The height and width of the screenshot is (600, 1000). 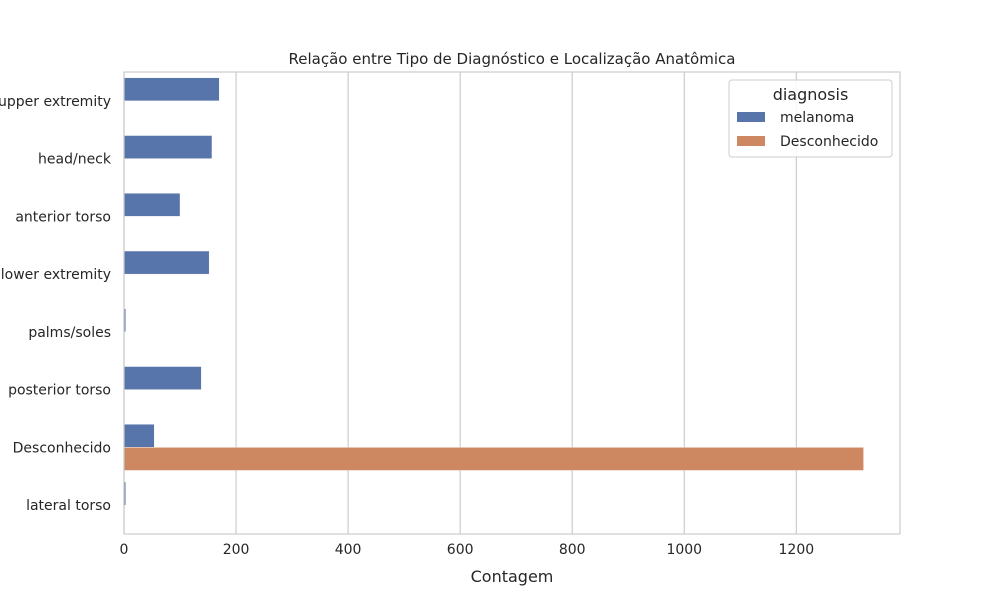 What do you see at coordinates (797, 550) in the screenshot?
I see `x-tick-label: 1200` at bounding box center [797, 550].